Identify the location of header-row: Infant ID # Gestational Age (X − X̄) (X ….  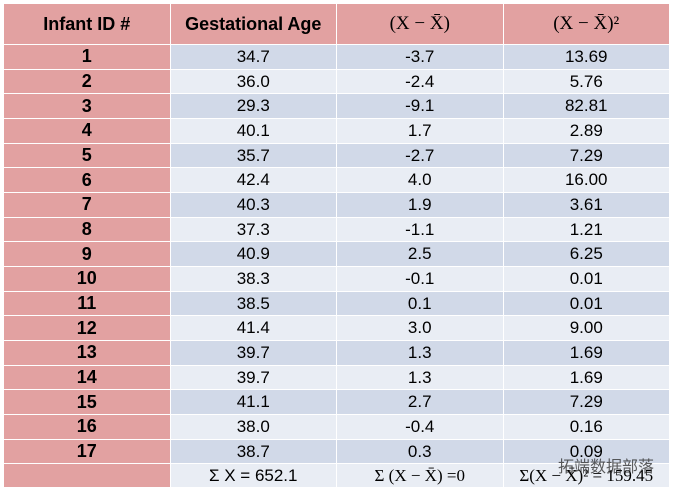
(336, 24).